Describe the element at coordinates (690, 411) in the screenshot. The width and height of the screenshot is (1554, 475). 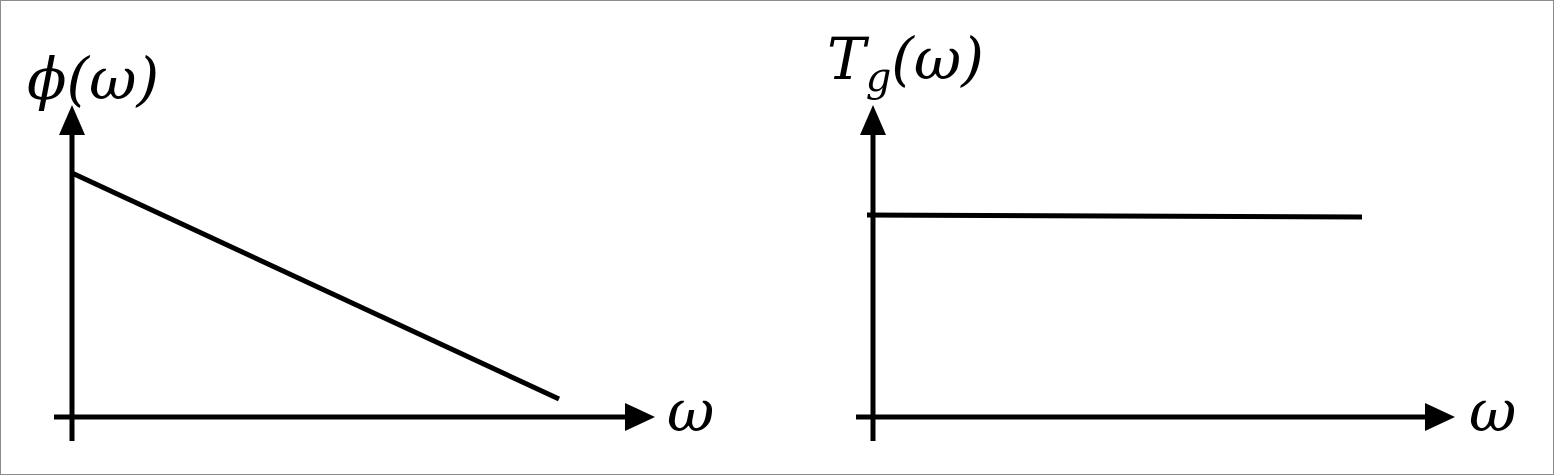
I see `phase-x-label: ω` at that location.